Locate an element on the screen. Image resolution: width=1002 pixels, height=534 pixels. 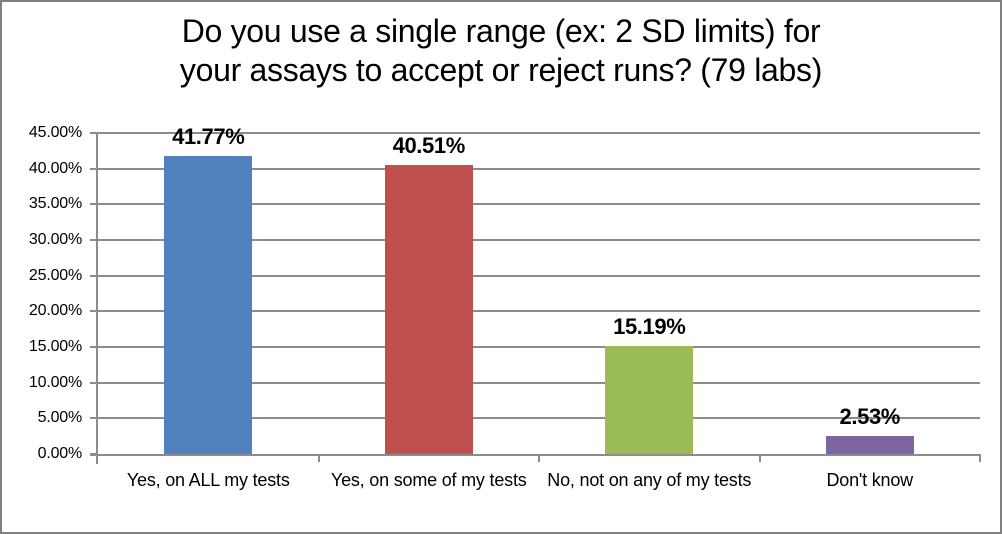
y-axis-label: 10.00% is located at coordinates (55, 382).